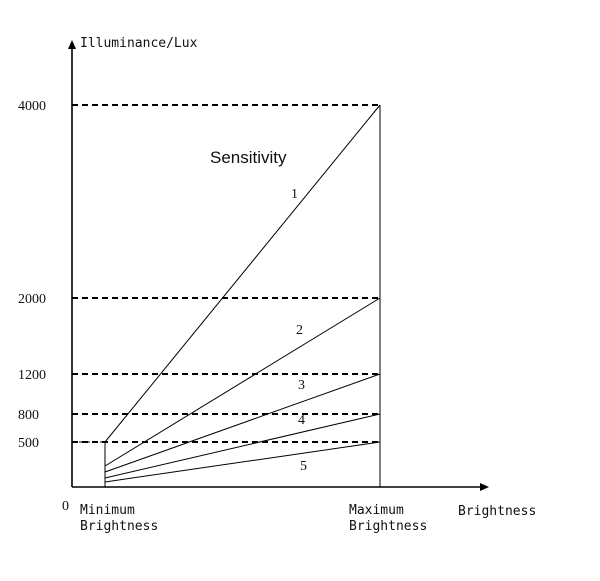 This screenshot has height=581, width=600. Describe the element at coordinates (119, 526) in the screenshot. I see `x-tick-label-min-2: Brightness` at that location.